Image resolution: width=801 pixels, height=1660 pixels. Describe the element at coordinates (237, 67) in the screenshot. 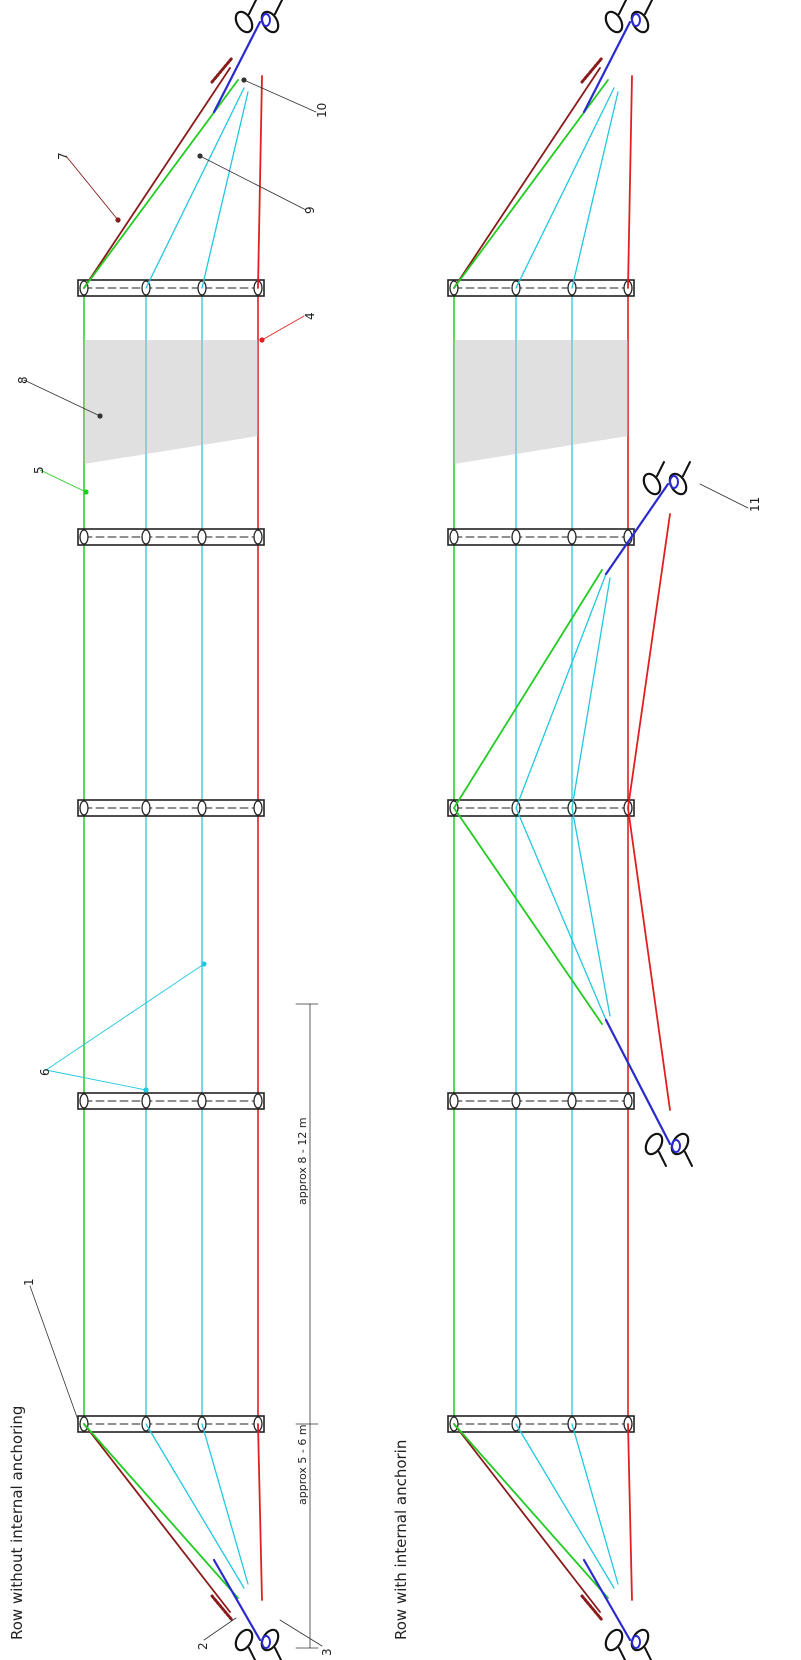

I see `row-top-end-anchor-top-anchor-wire` at that location.